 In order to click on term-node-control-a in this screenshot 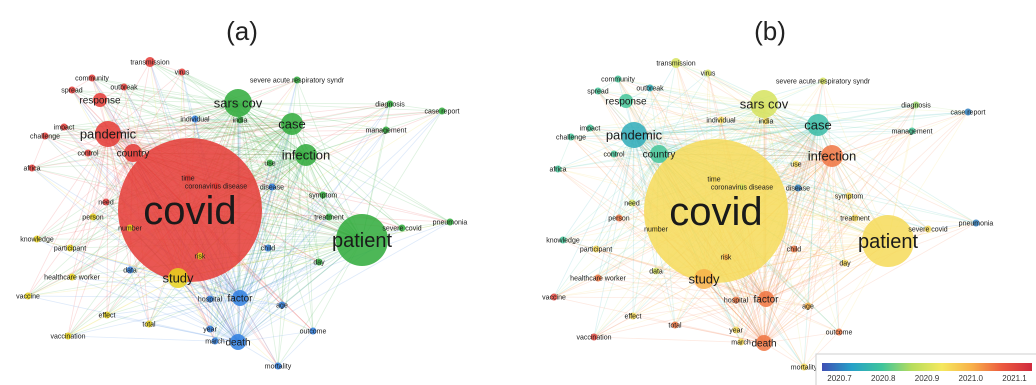, I will do `click(88, 153)`.